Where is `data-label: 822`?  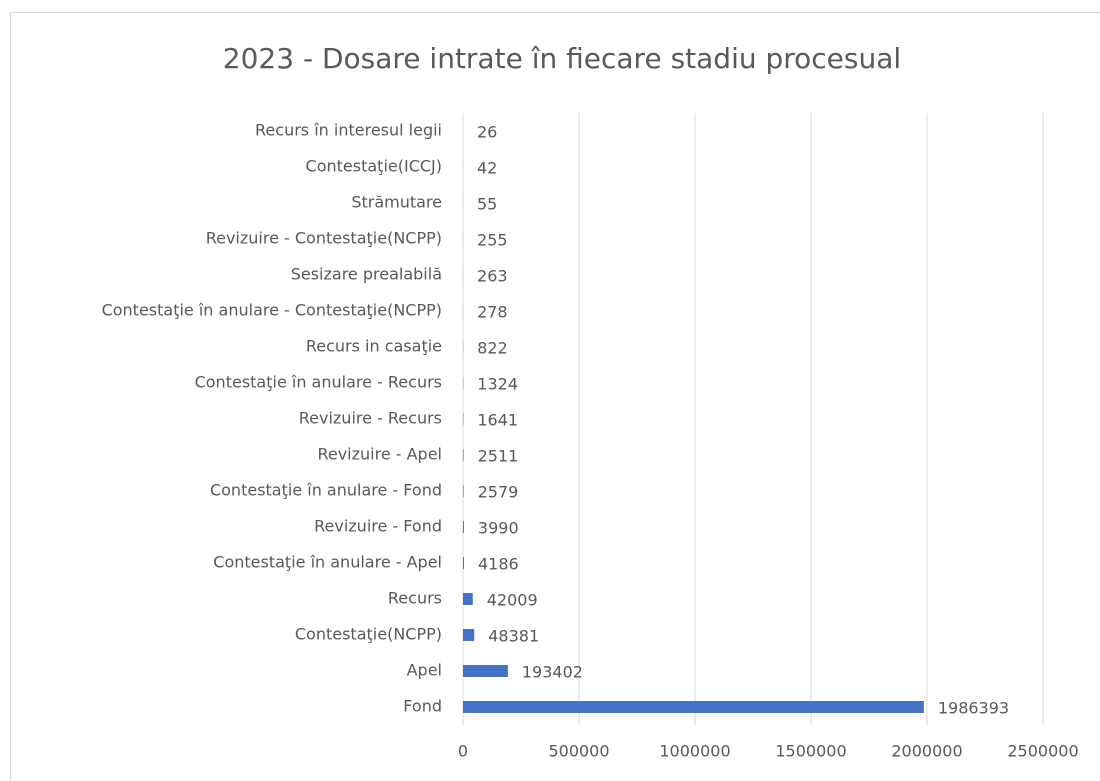
data-label: 822 is located at coordinates (492, 348).